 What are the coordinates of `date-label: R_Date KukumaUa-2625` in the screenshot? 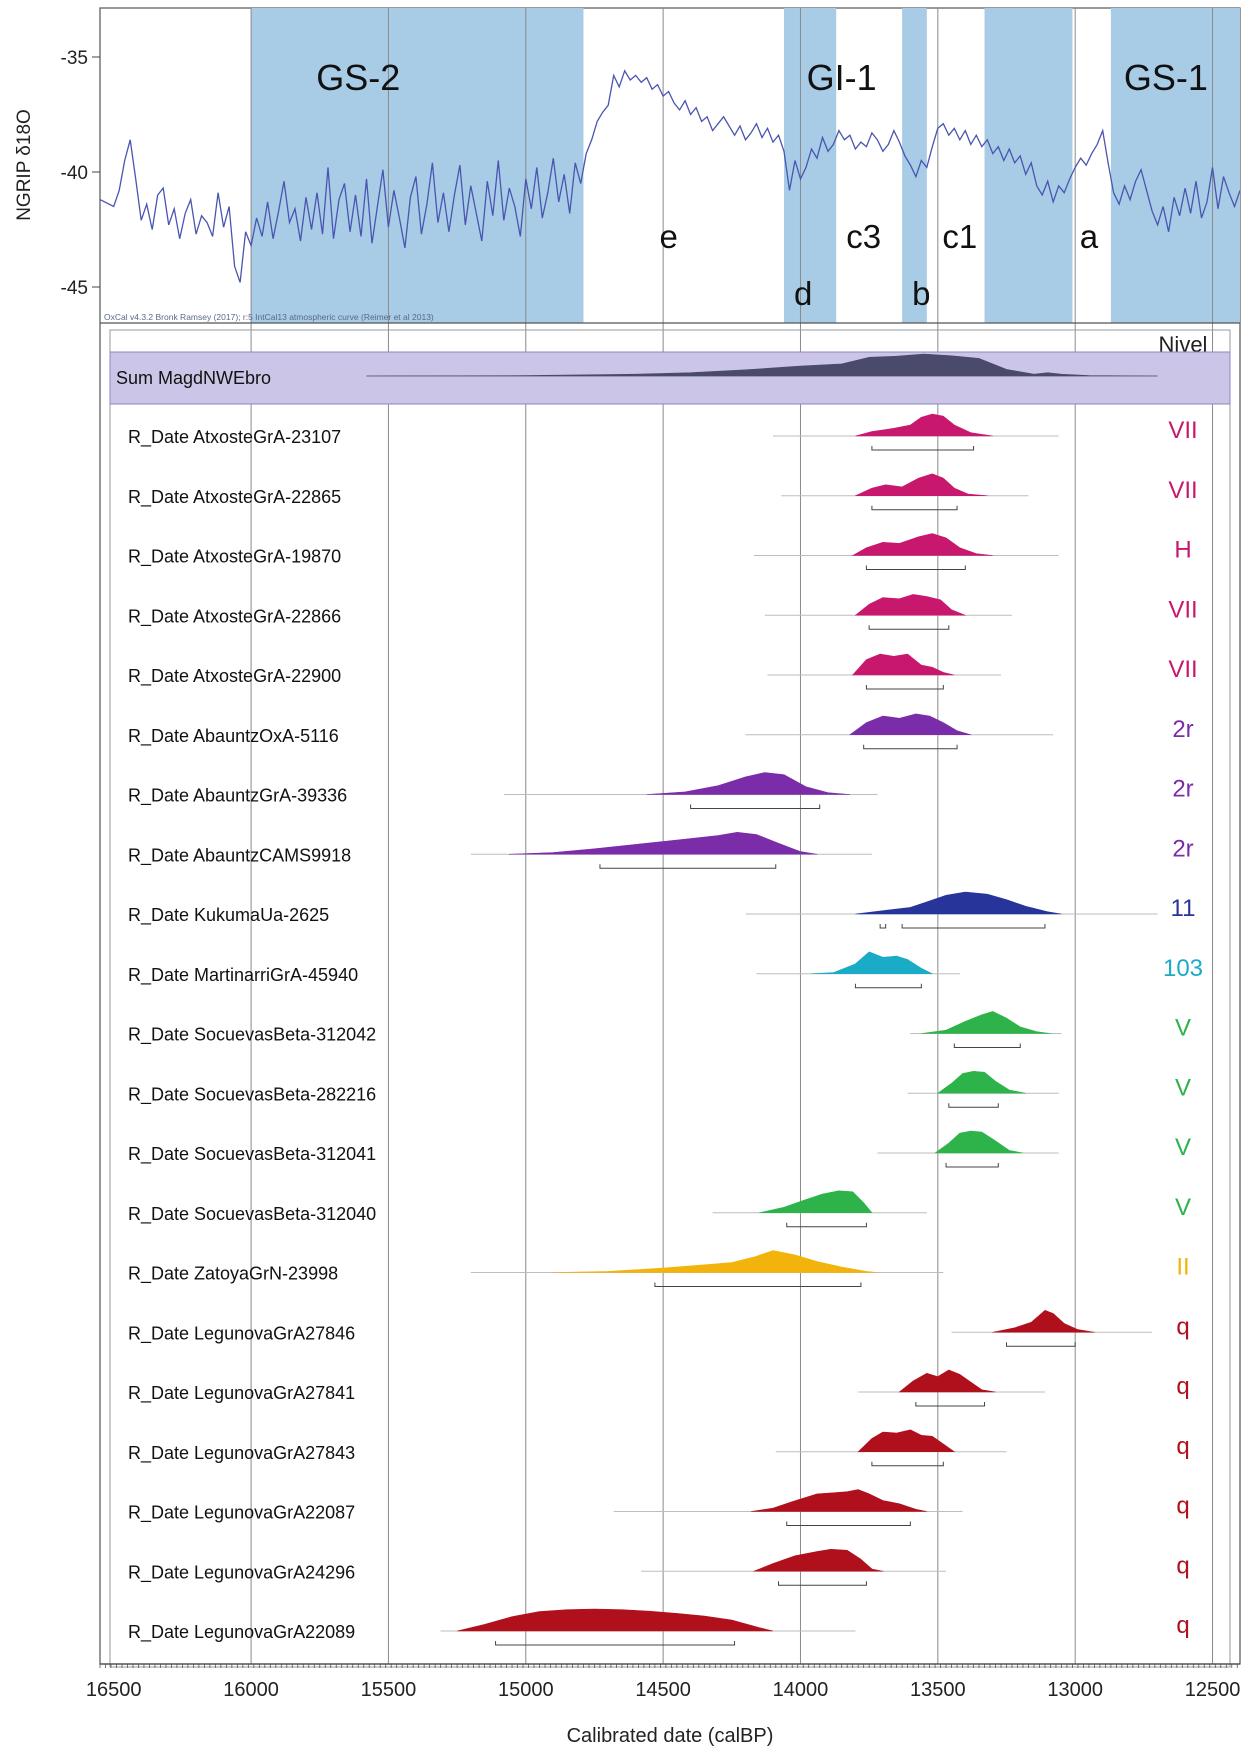 It's located at (228, 915).